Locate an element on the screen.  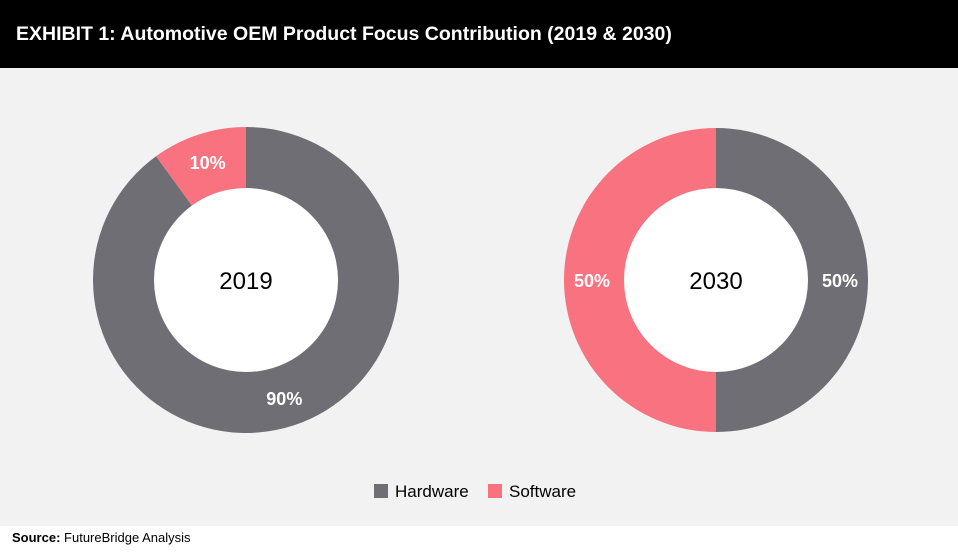
donut-hole-2019 is located at coordinates (246, 280).